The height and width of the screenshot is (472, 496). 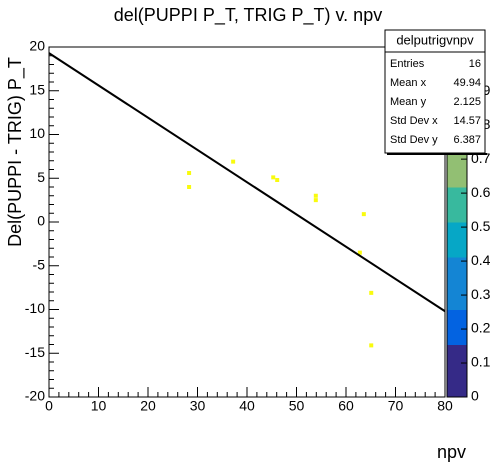 What do you see at coordinates (467, 102) in the screenshot?
I see `stats-value: 2.125` at bounding box center [467, 102].